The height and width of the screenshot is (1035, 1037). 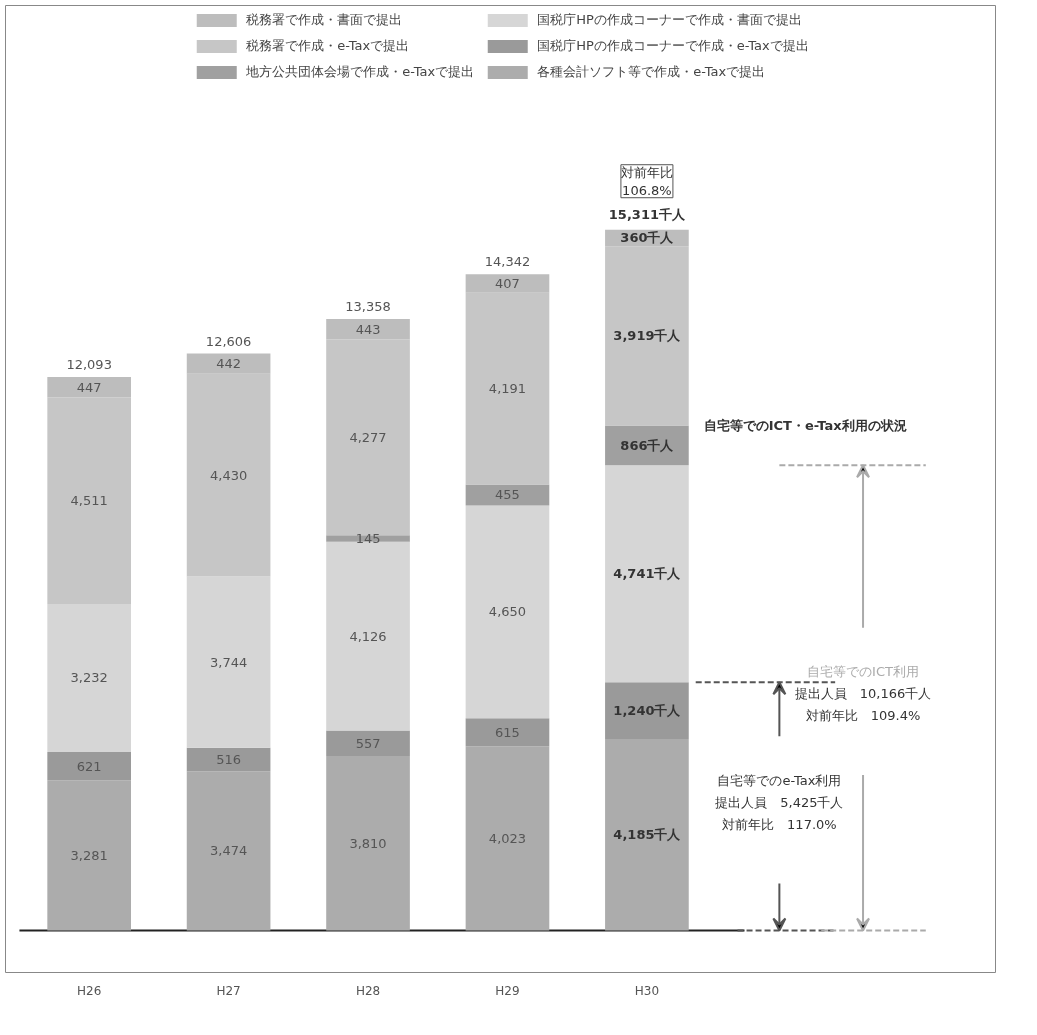 I want to click on text: 対前年比 109.4%, so click(x=863, y=716).